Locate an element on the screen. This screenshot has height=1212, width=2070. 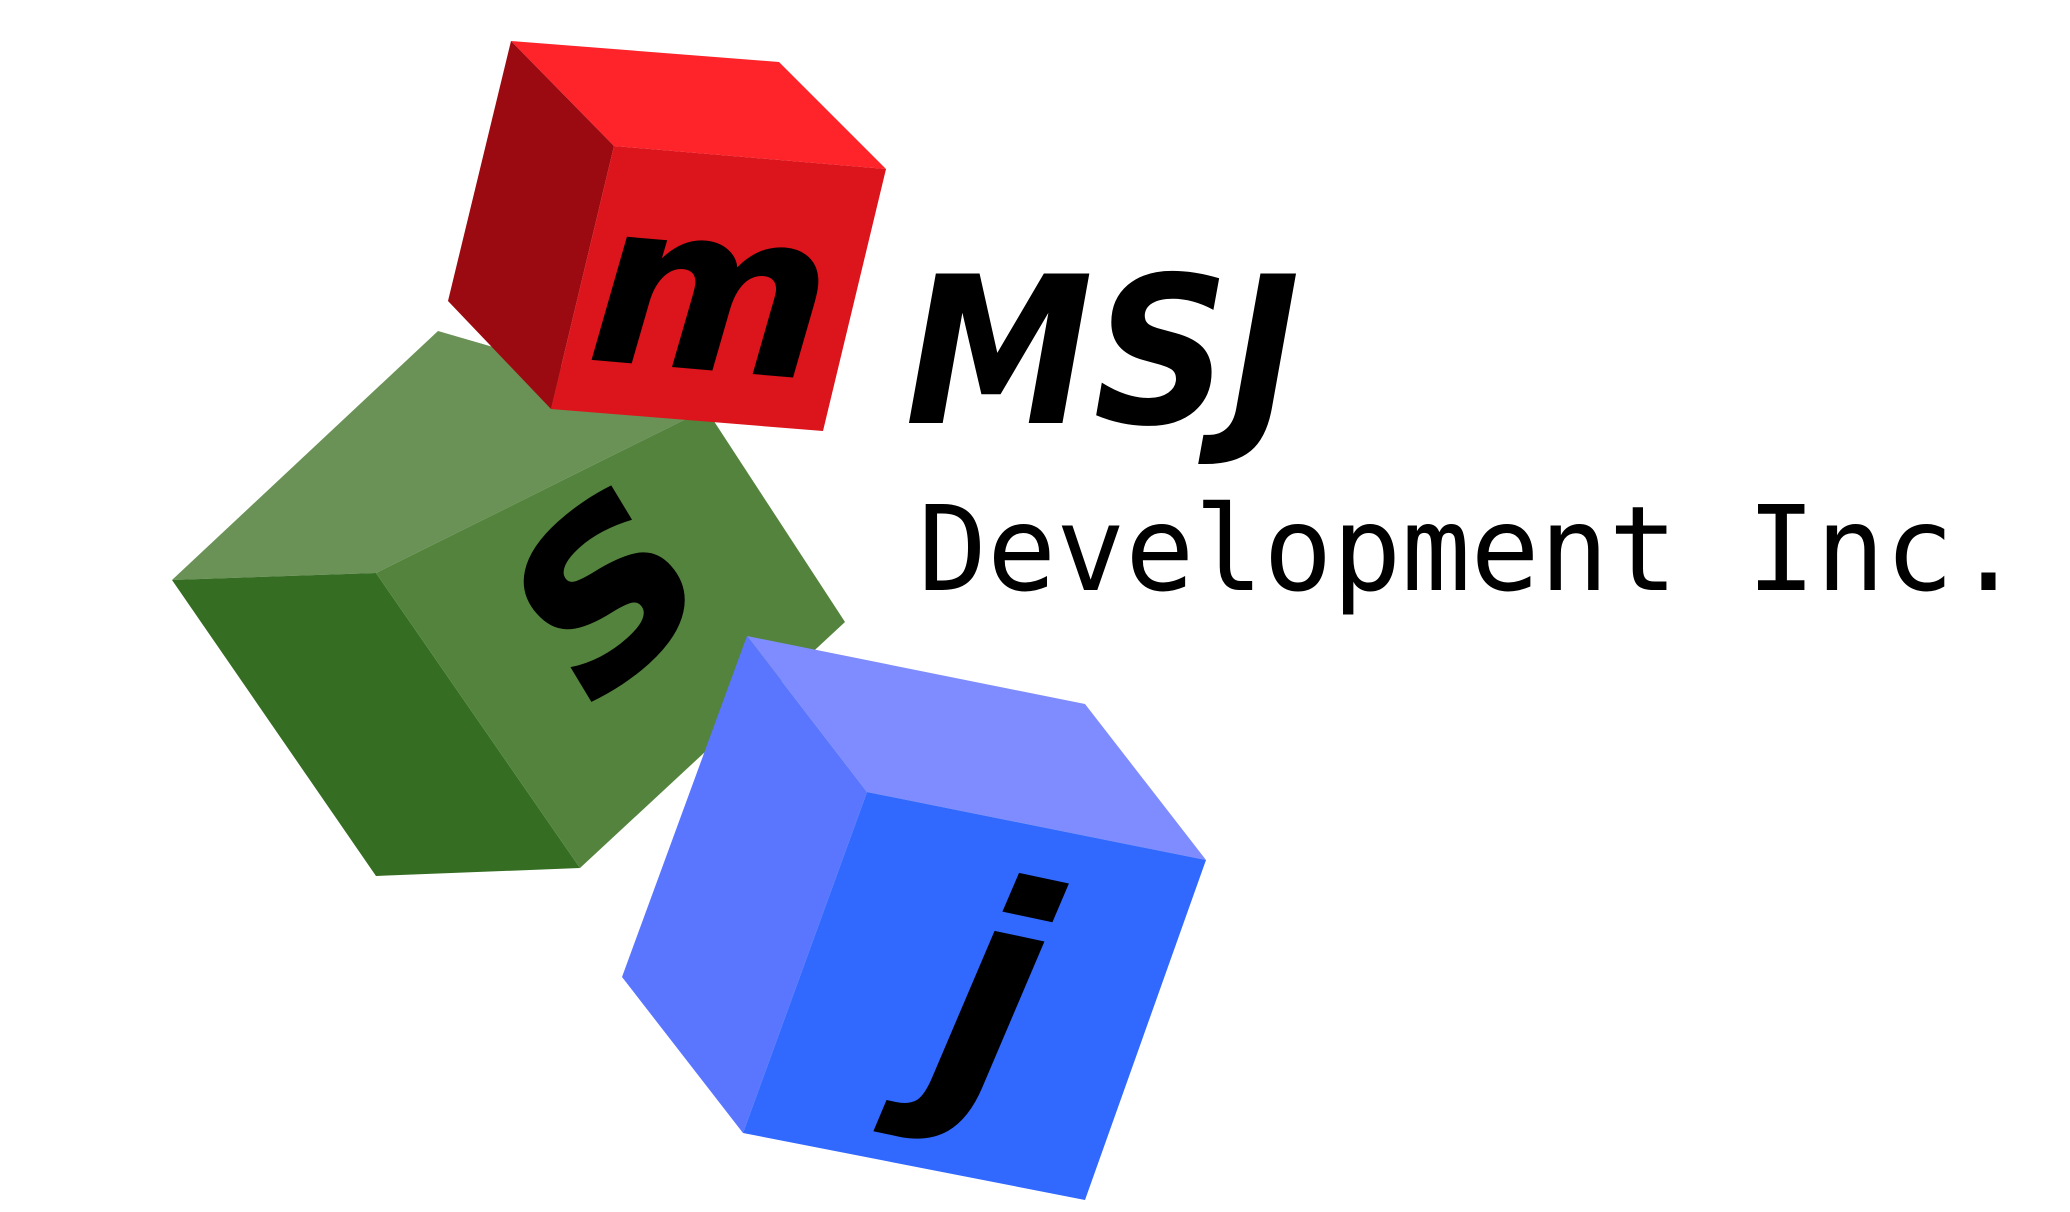
red-cube-top-face is located at coordinates (698, 105).